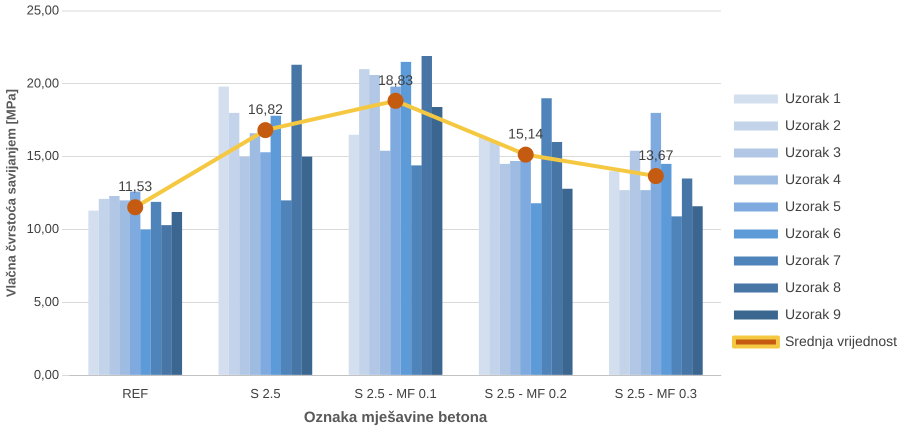 The height and width of the screenshot is (431, 917). Describe the element at coordinates (813, 314) in the screenshot. I see `legend-label: Uzorak 9` at that location.